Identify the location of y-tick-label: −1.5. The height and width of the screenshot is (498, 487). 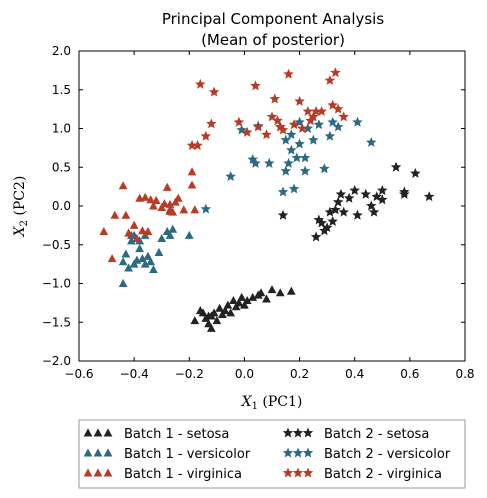
(56, 322).